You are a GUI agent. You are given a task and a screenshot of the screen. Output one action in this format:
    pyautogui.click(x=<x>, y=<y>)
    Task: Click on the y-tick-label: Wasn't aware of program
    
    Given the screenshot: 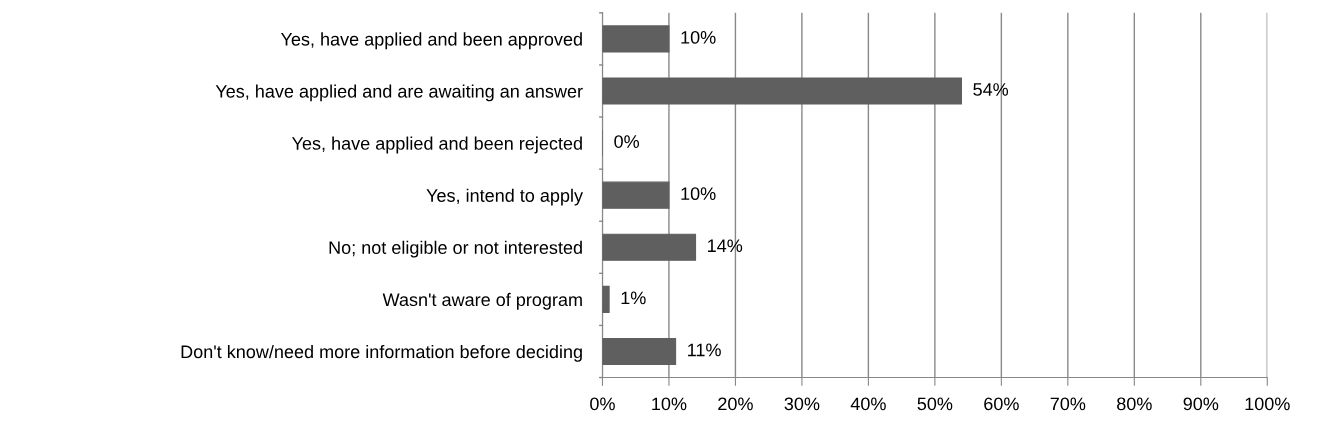 What is the action you would take?
    pyautogui.click(x=482, y=301)
    